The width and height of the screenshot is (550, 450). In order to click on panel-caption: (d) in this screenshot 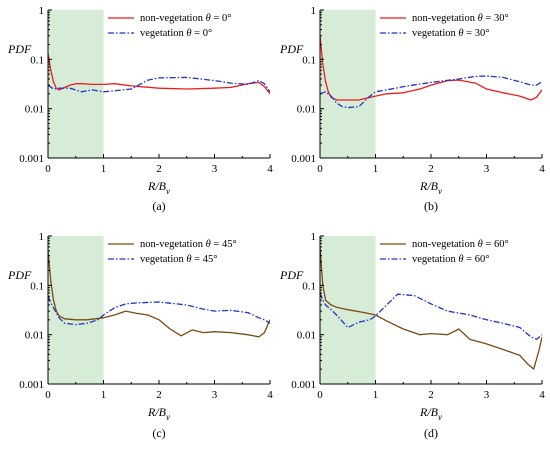, I will do `click(431, 433)`.